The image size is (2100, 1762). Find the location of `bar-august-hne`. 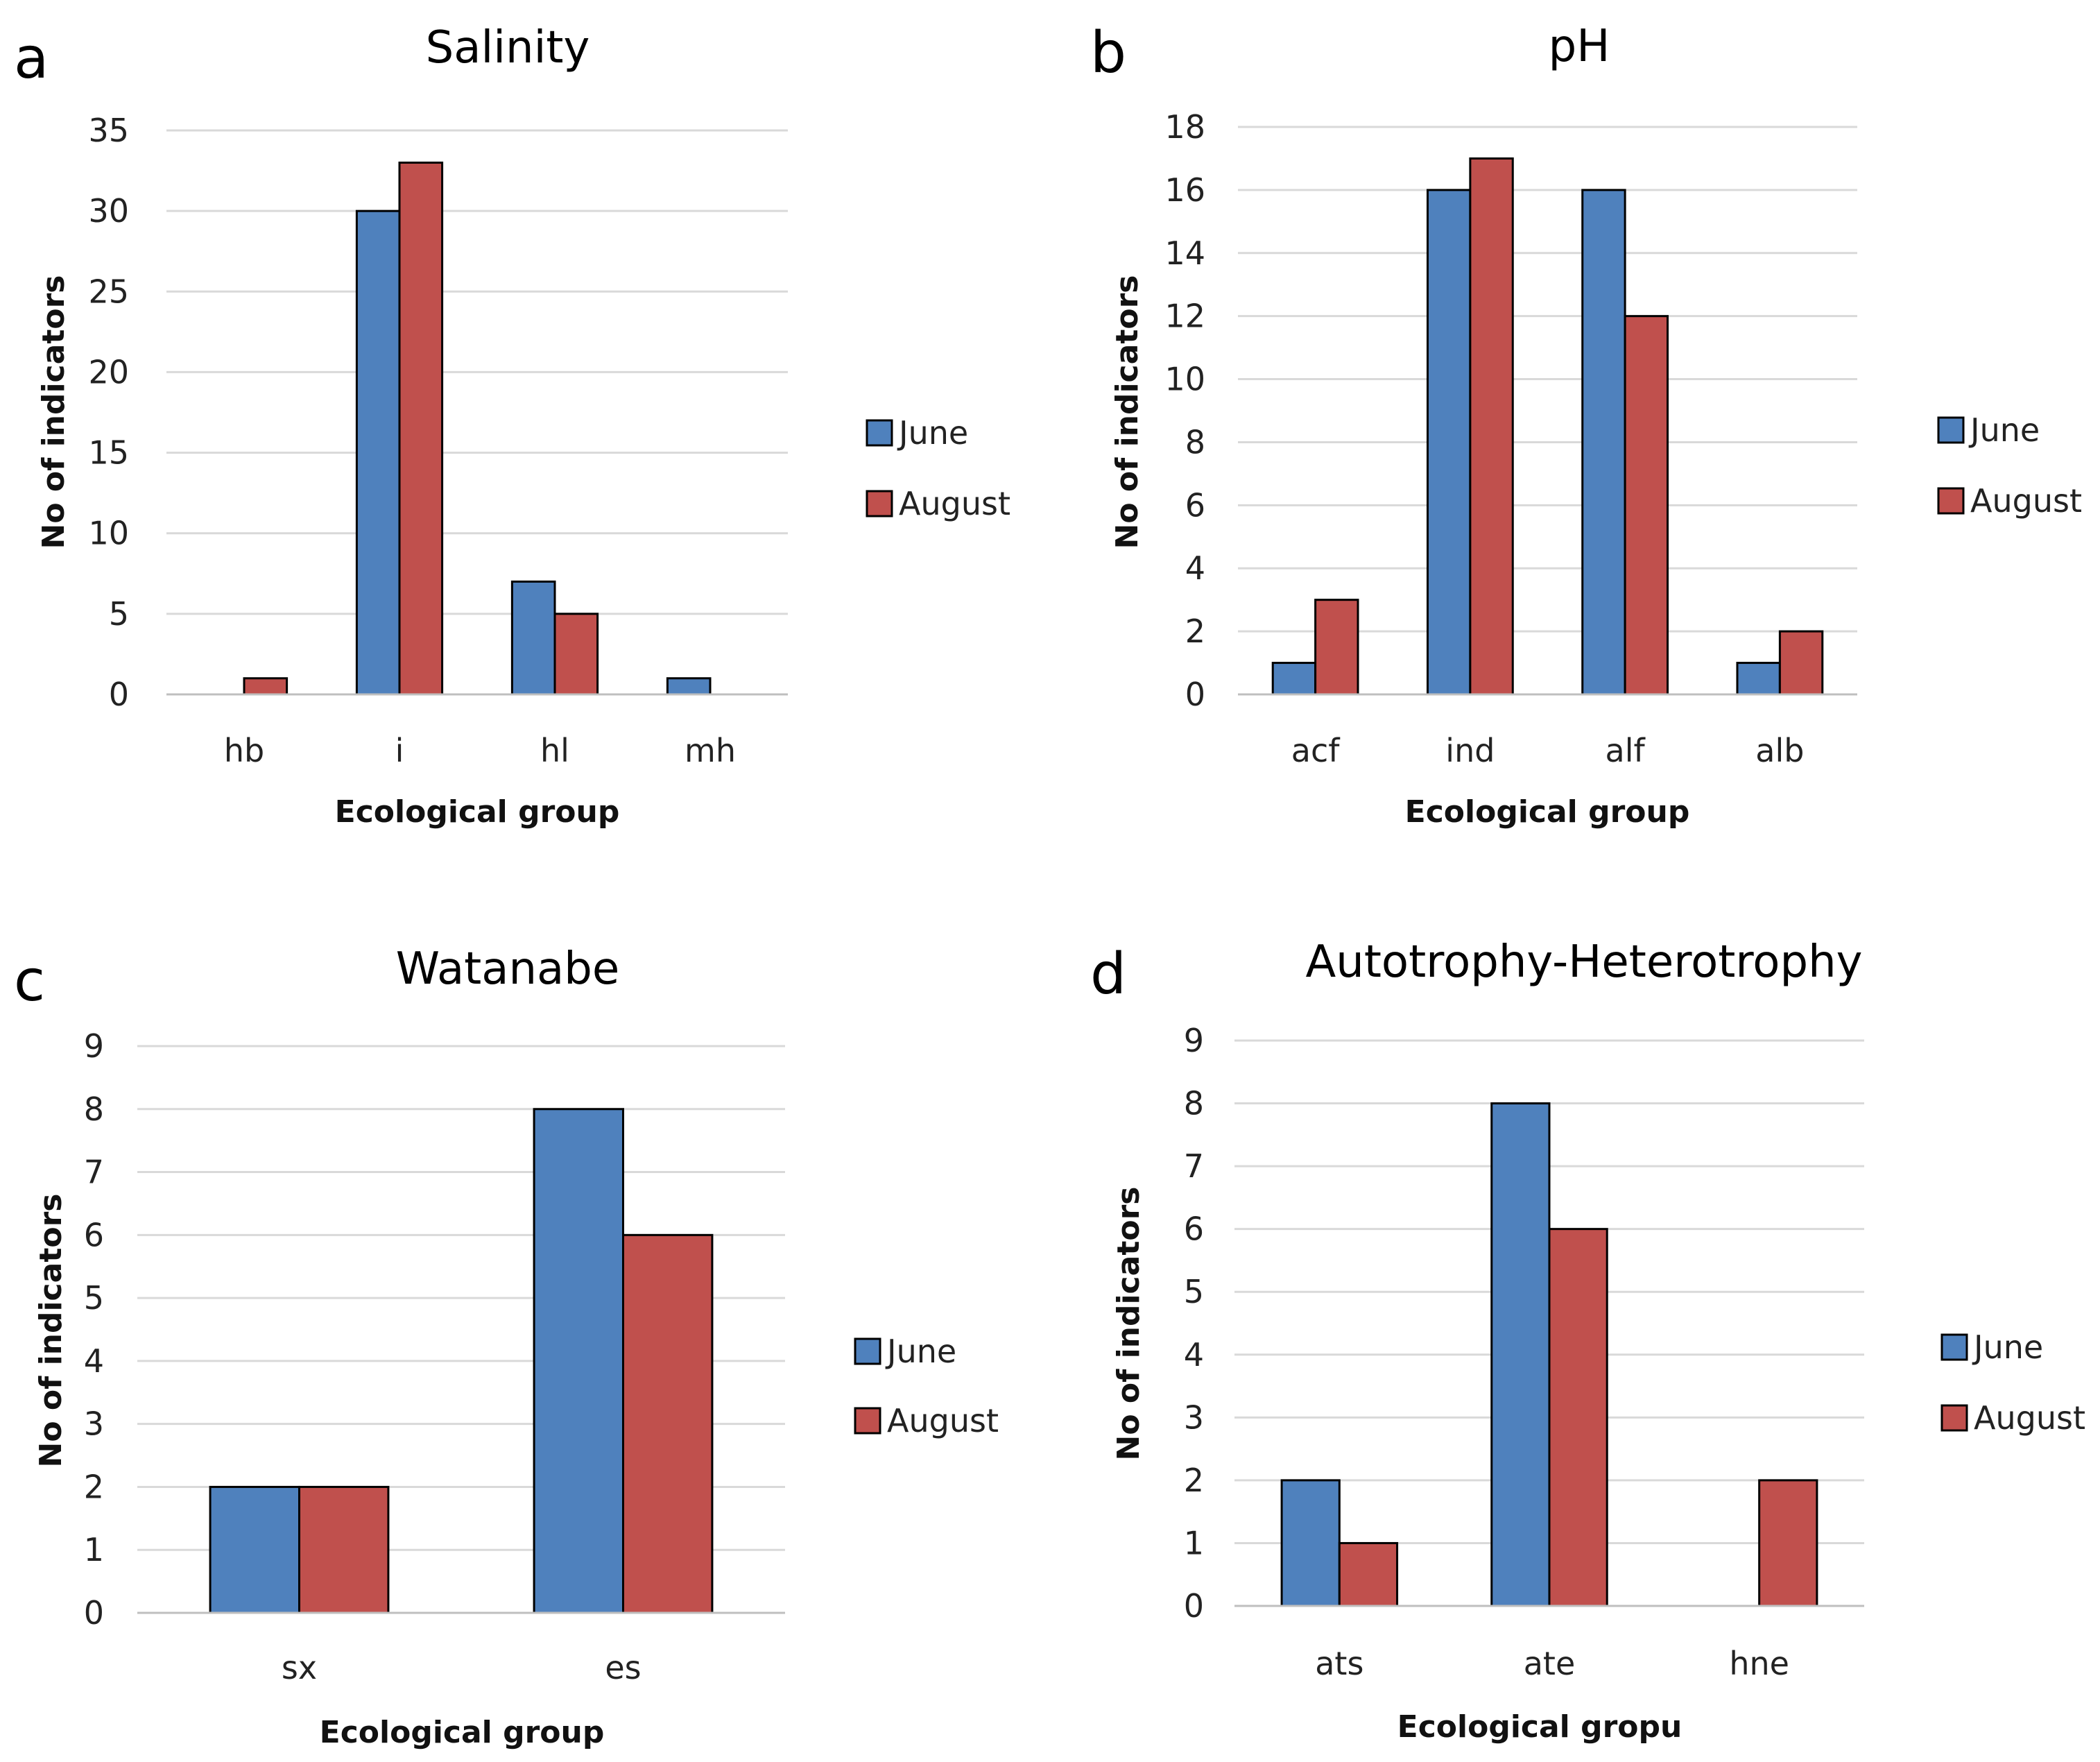

bar-august-hne is located at coordinates (1788, 1543).